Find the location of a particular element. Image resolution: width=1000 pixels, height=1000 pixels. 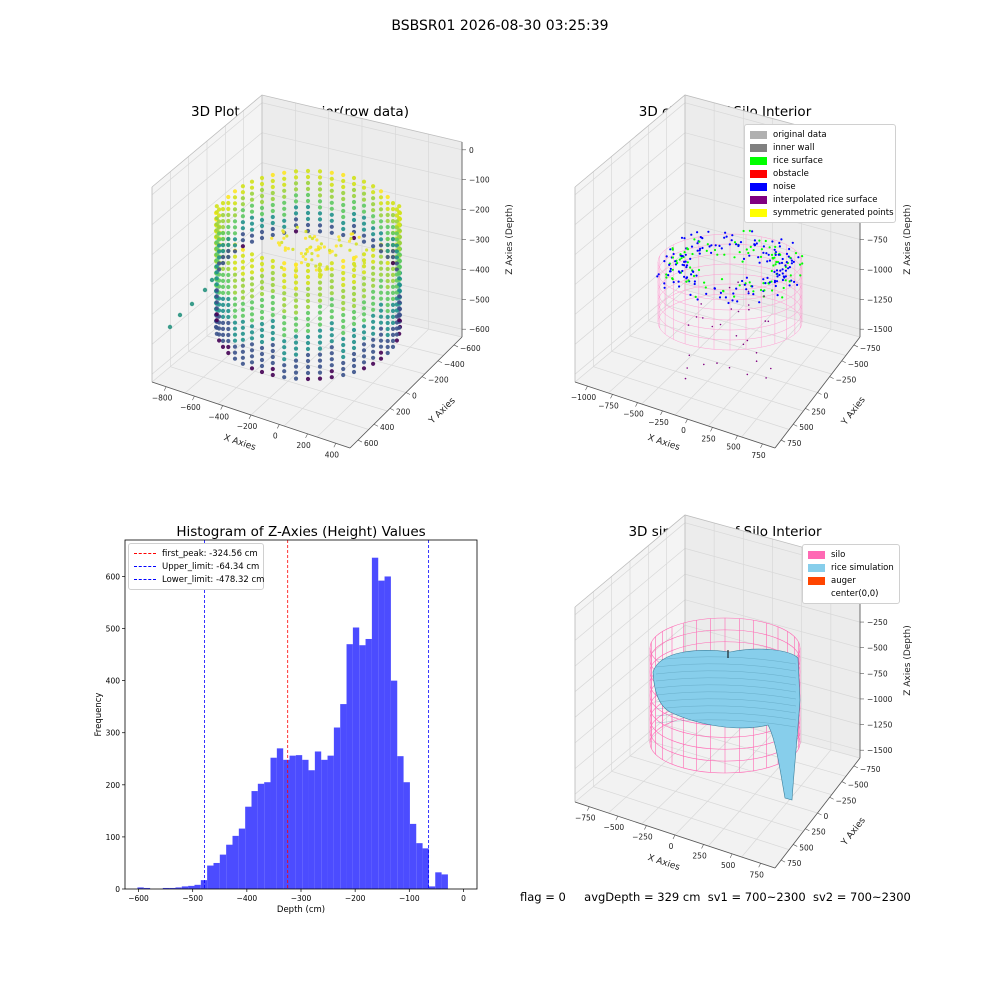

y-tick is located at coordinates (408, 393).